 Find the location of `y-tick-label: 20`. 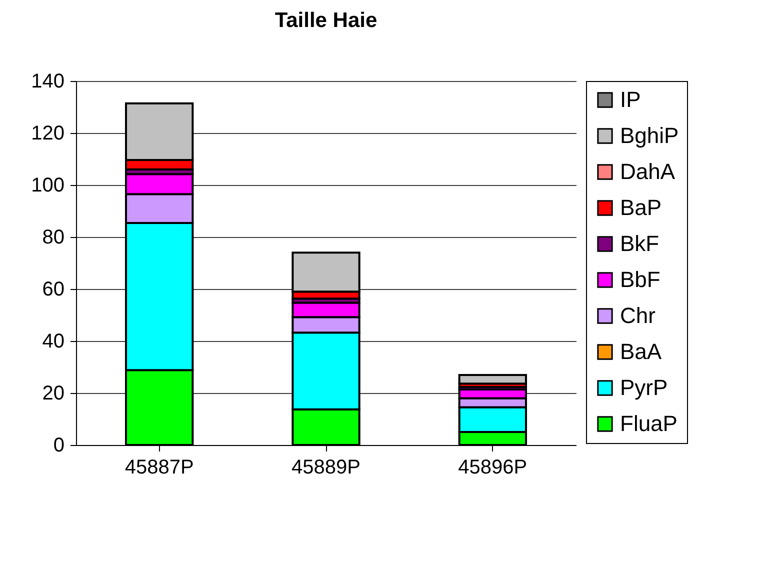

y-tick-label: 20 is located at coordinates (53, 393).